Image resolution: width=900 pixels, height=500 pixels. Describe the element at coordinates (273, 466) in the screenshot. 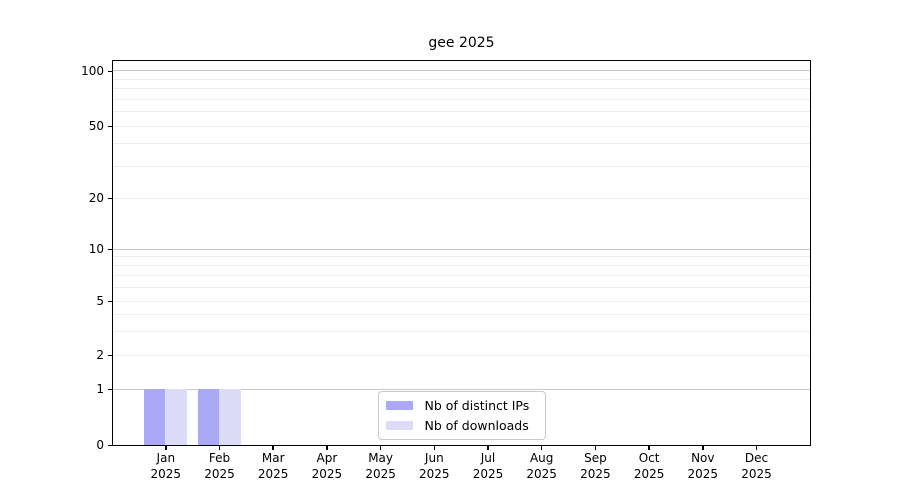

I see `x-tick-label: Mar 2025` at that location.